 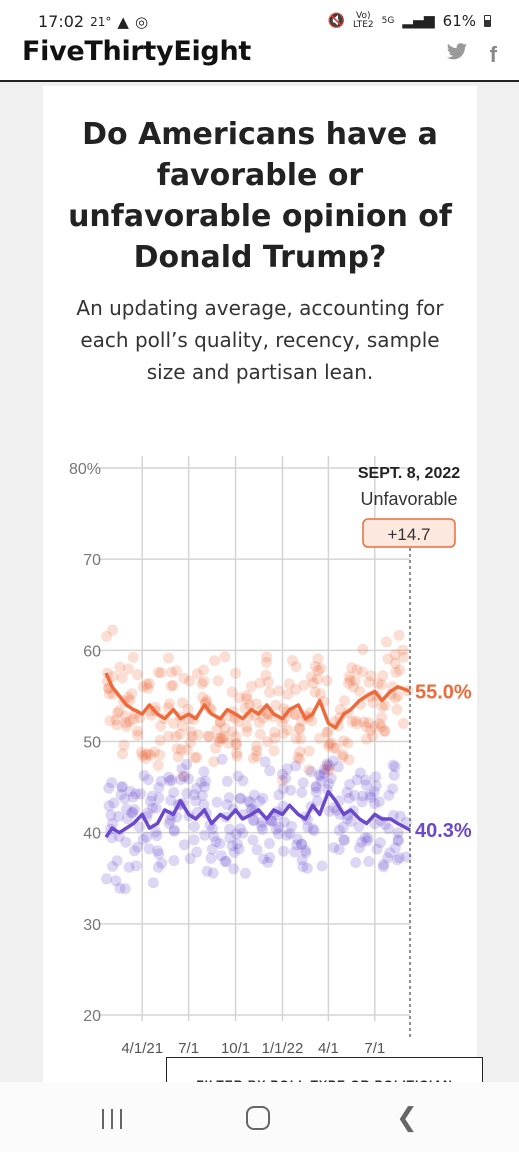 What do you see at coordinates (407, 1118) in the screenshot?
I see `back-icon: ❮` at bounding box center [407, 1118].